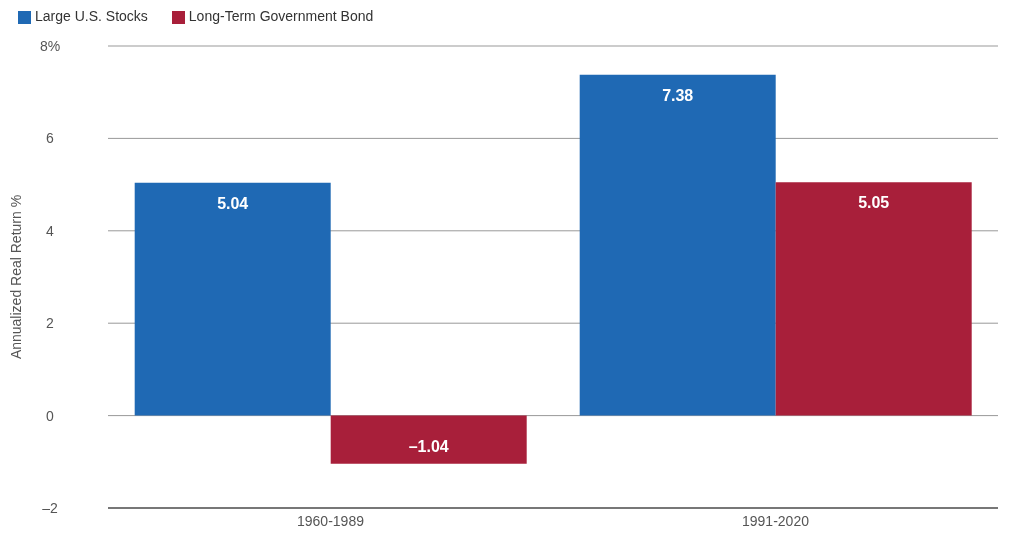 The width and height of the screenshot is (1016, 553). What do you see at coordinates (678, 95) in the screenshot?
I see `data-label: 7.38` at bounding box center [678, 95].